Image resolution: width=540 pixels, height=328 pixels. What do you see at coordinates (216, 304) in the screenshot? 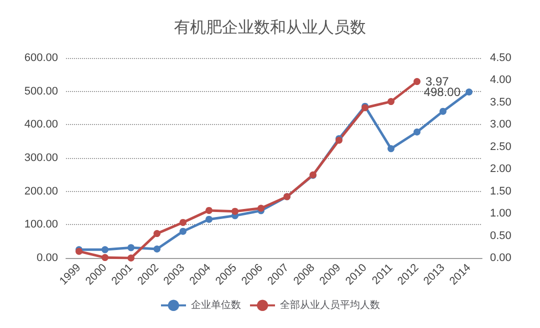
I see `legend-label: 企业单位数` at bounding box center [216, 304].